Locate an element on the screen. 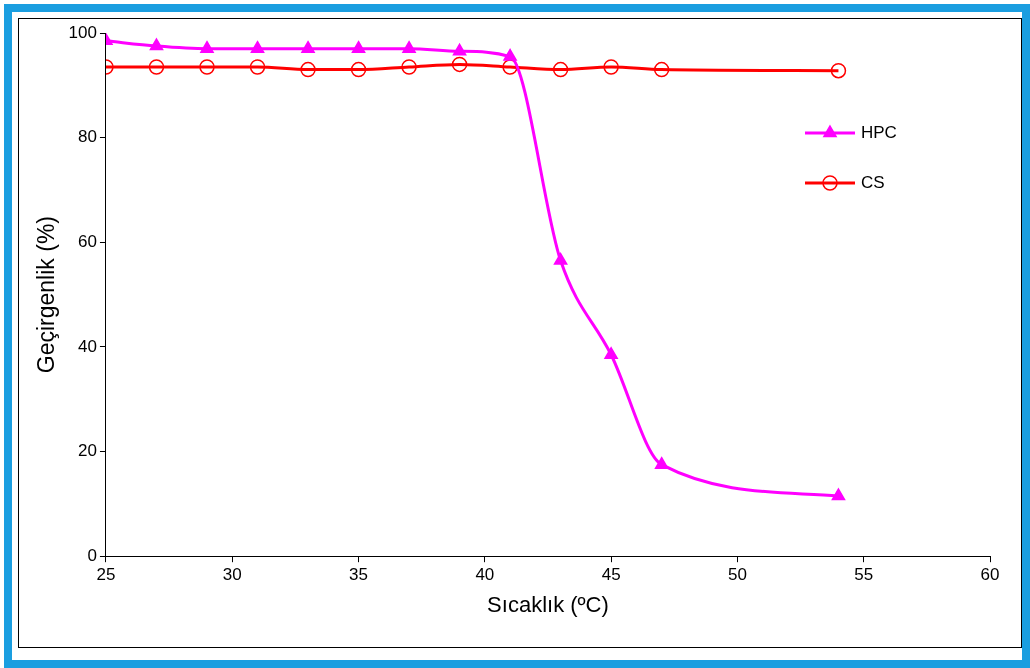 This screenshot has width=1030, height=668. y-tick-label: 60 is located at coordinates (87, 241).